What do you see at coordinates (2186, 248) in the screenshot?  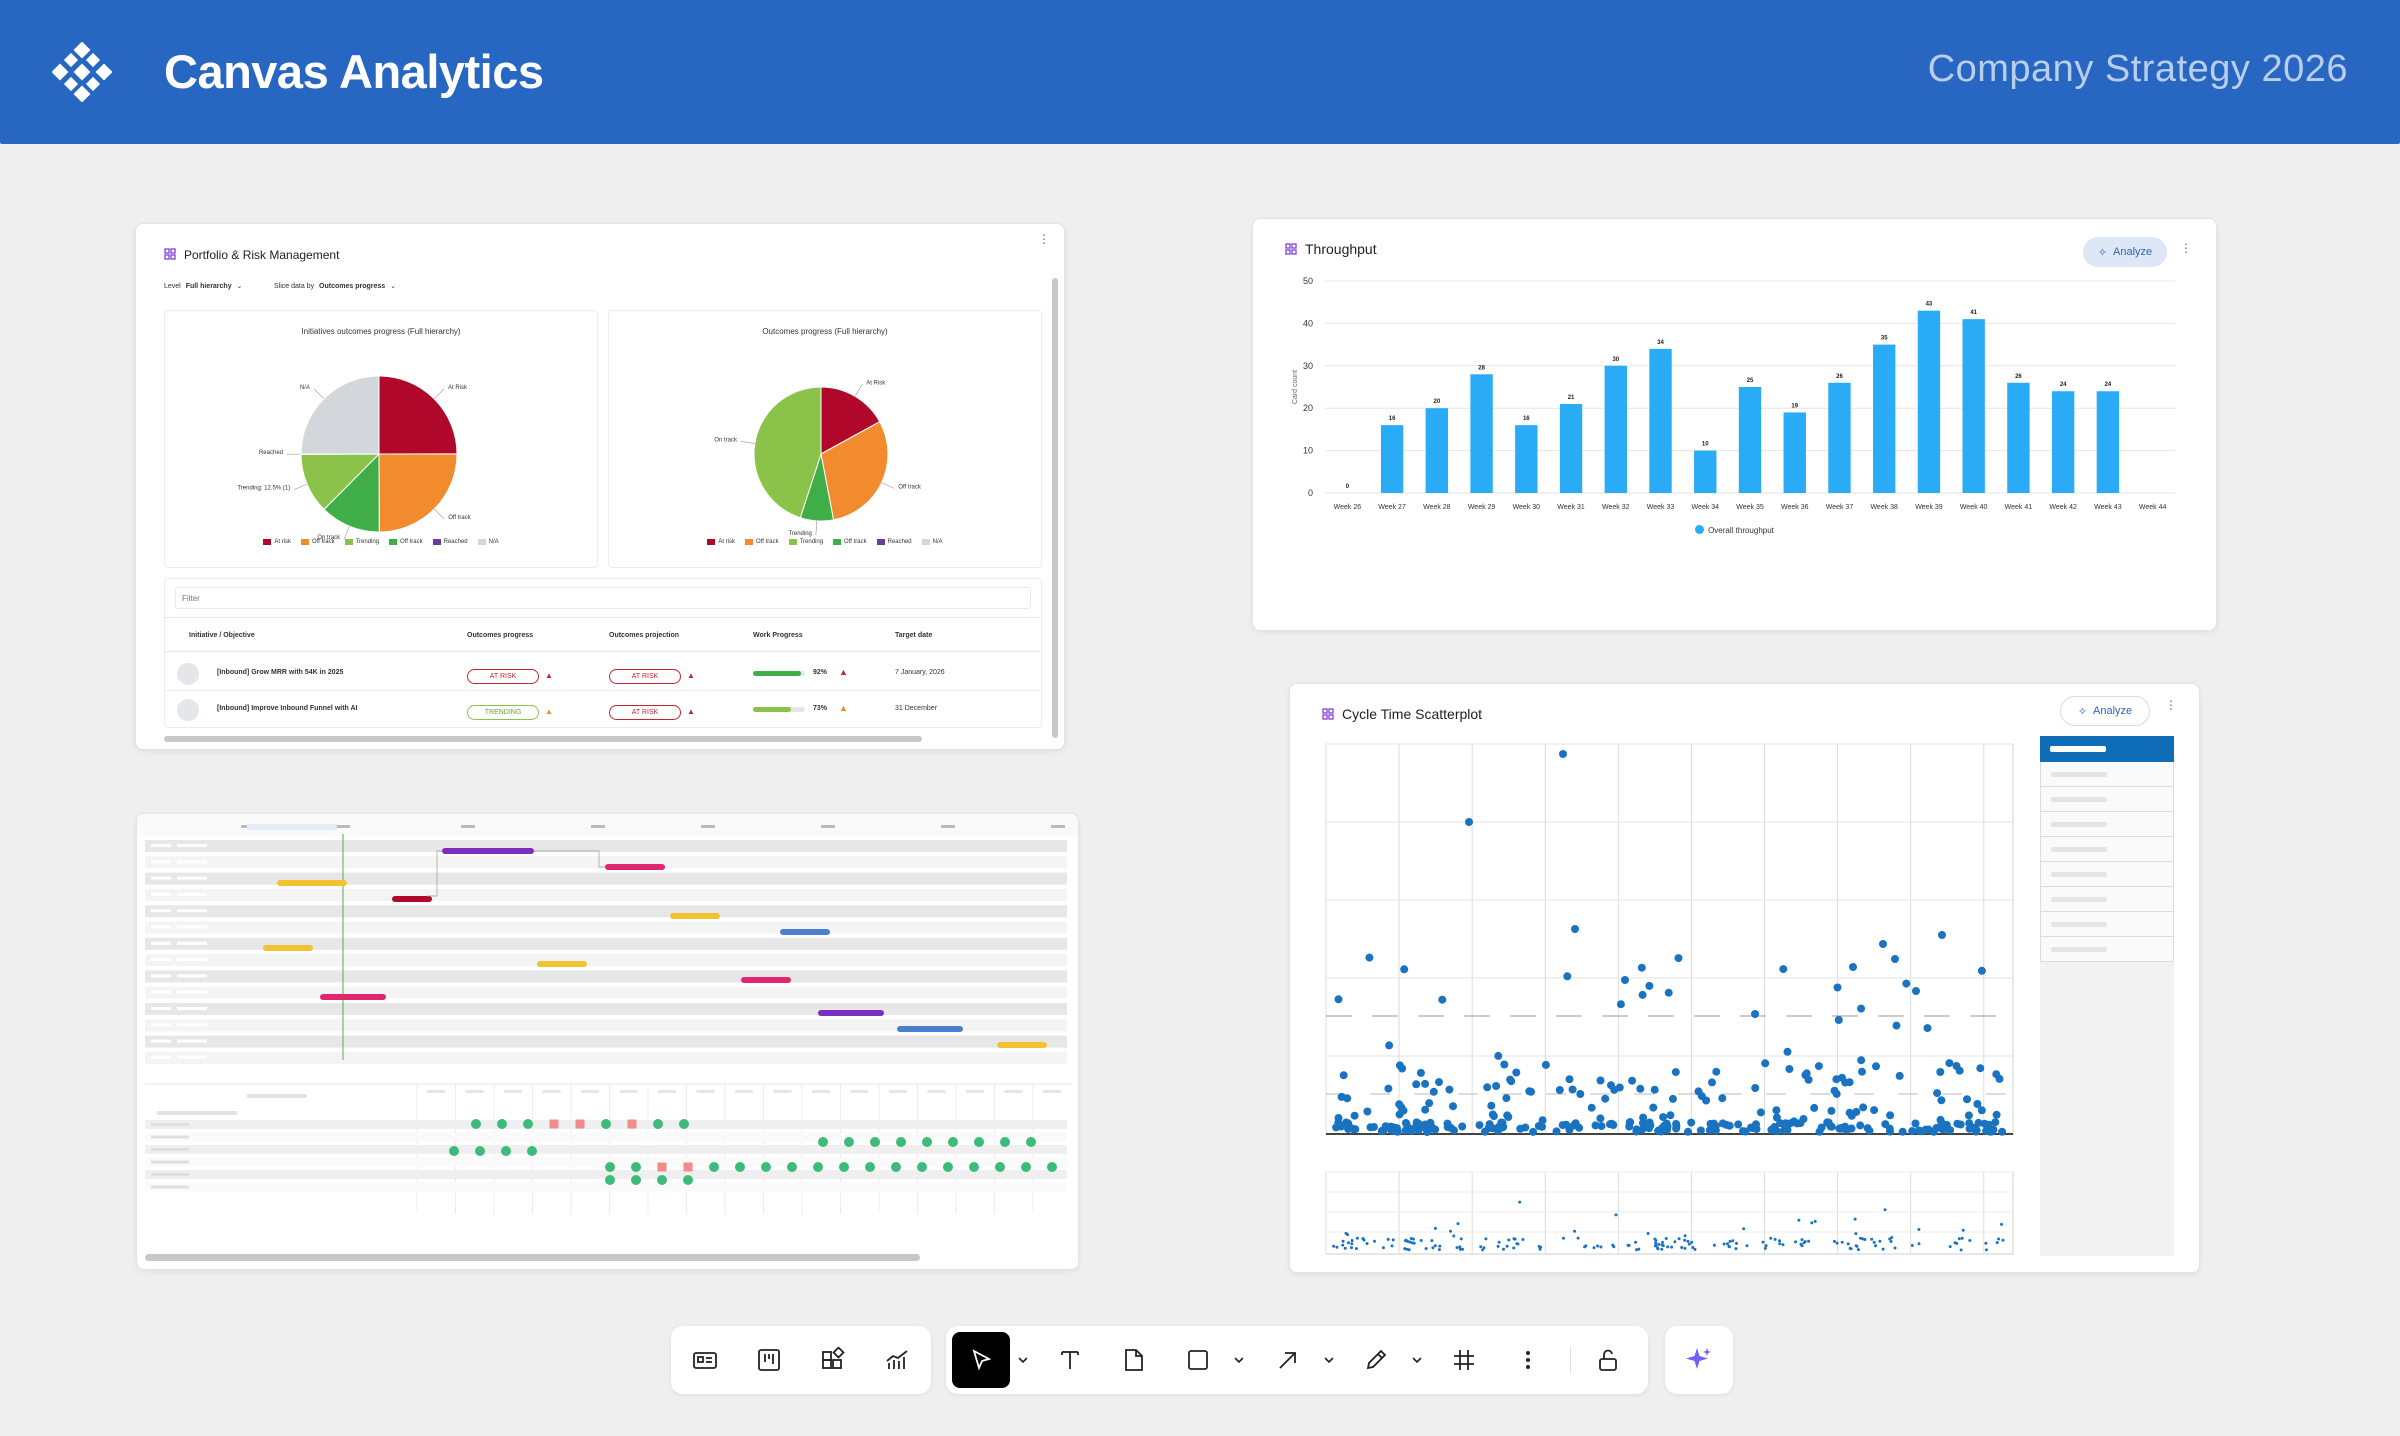 I see `more-options-icon: ⋮` at bounding box center [2186, 248].